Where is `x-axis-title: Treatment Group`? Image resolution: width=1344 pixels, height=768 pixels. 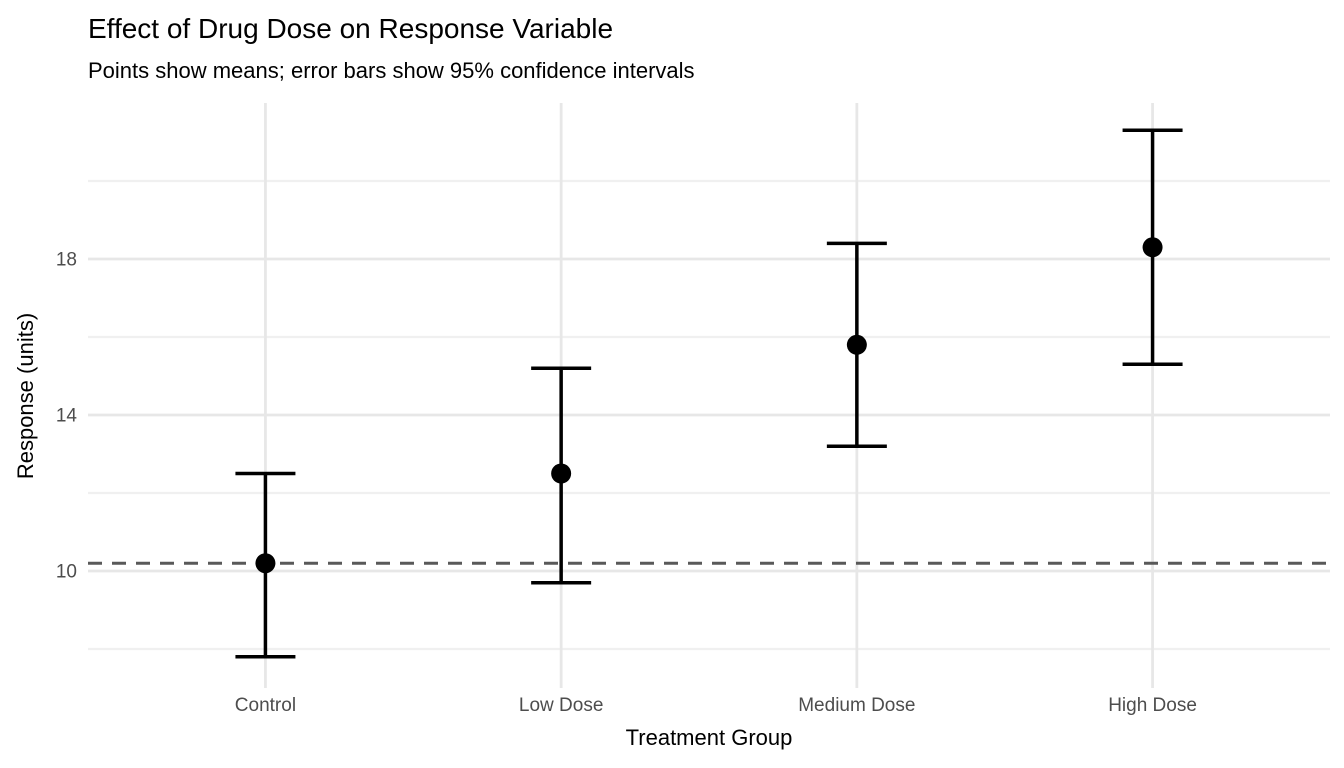
x-axis-title: Treatment Group is located at coordinates (709, 737).